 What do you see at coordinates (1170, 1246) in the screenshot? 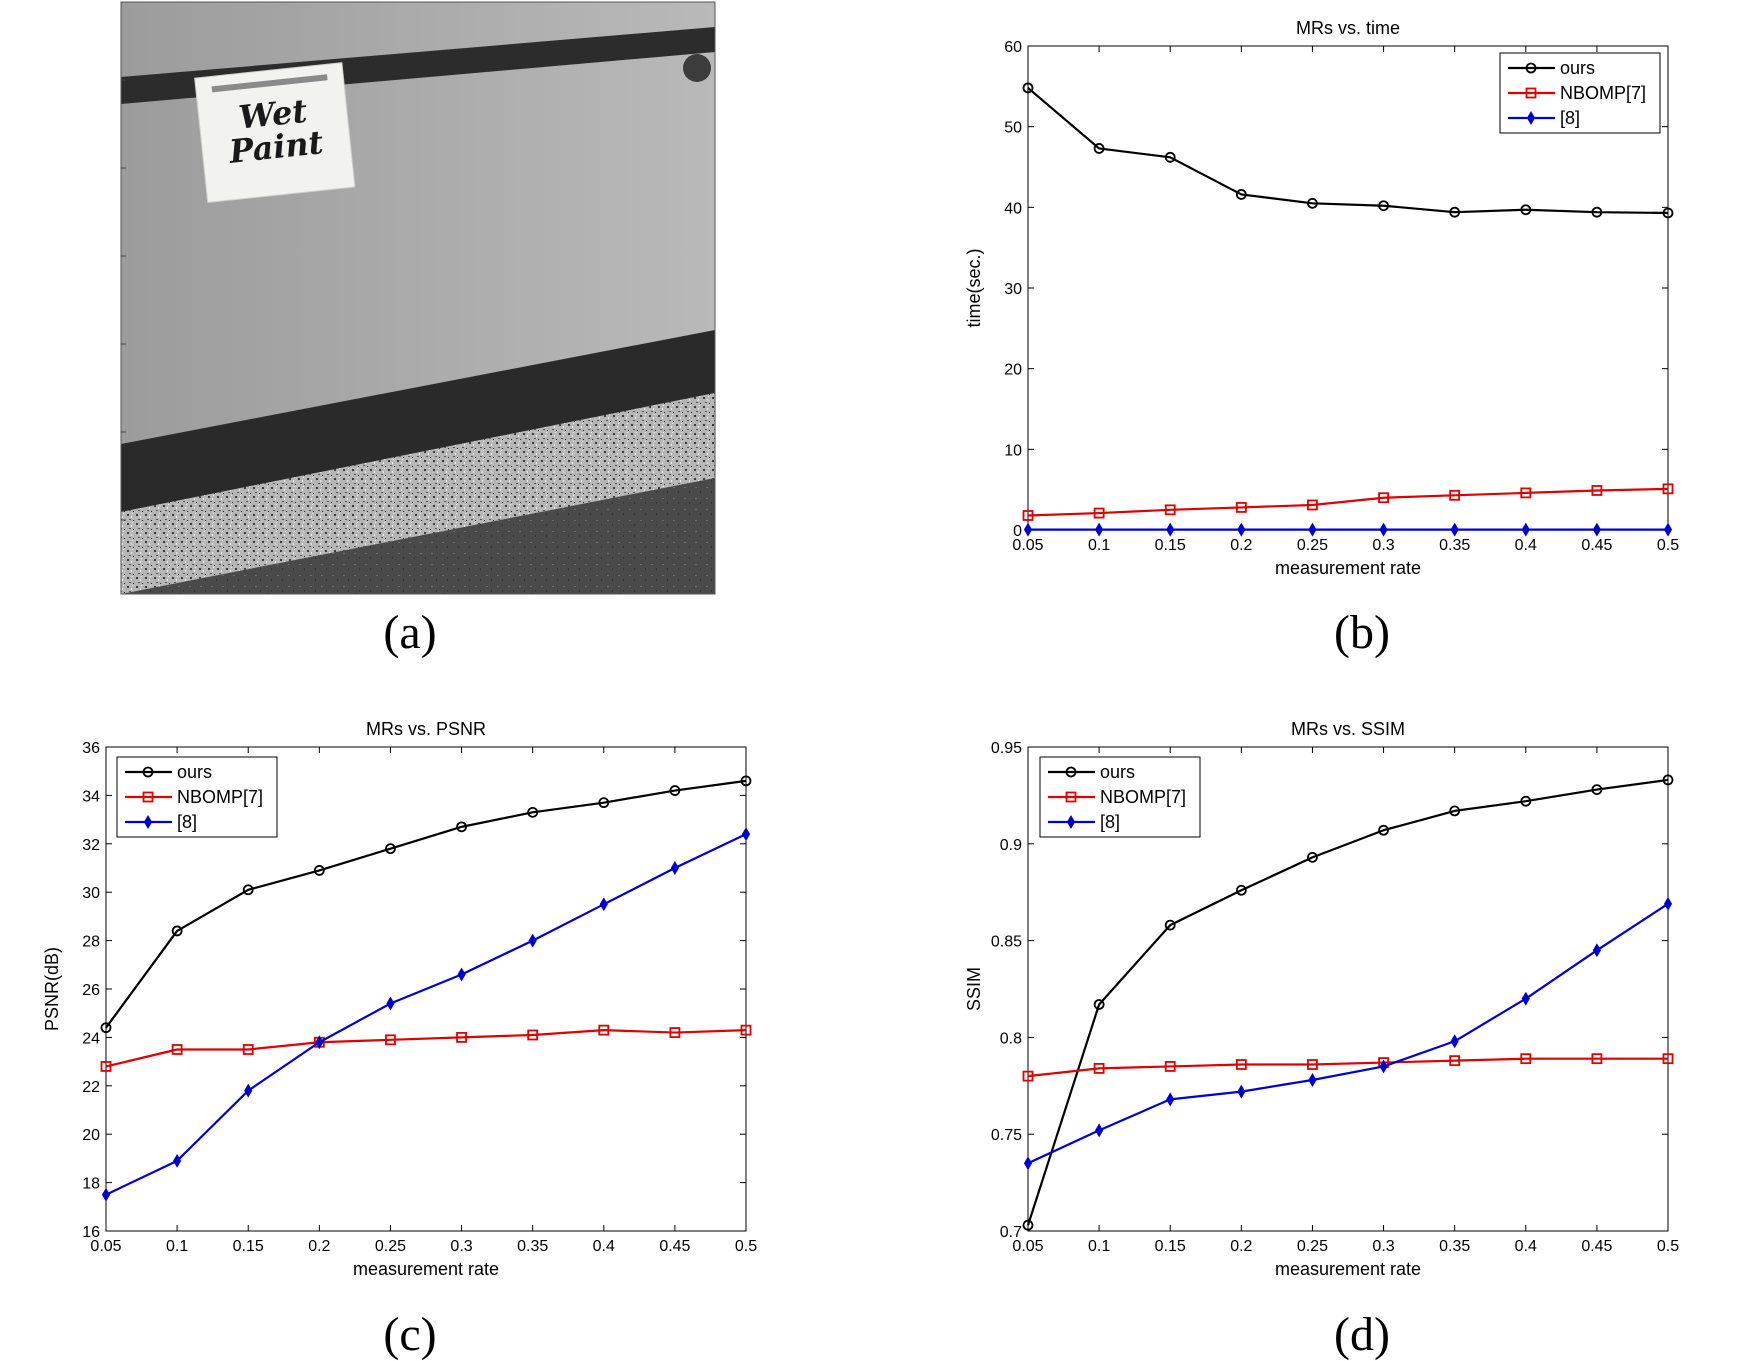
I see `x-tick-label: 0.15` at bounding box center [1170, 1246].